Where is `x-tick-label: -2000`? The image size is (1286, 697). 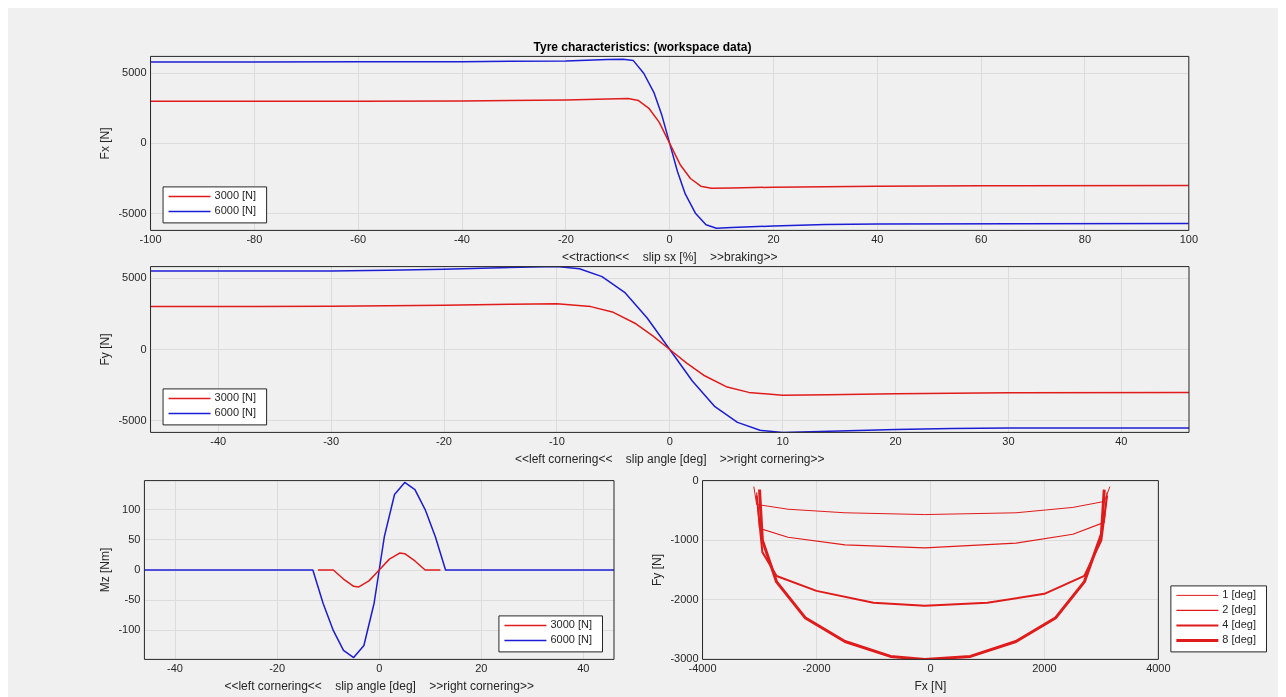 x-tick-label: -2000 is located at coordinates (816, 668).